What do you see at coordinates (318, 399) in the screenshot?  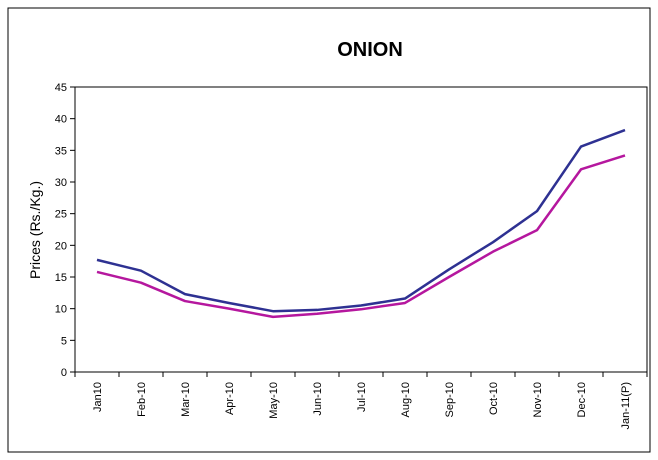 I see `x-tick-label: Jun-10` at bounding box center [318, 399].